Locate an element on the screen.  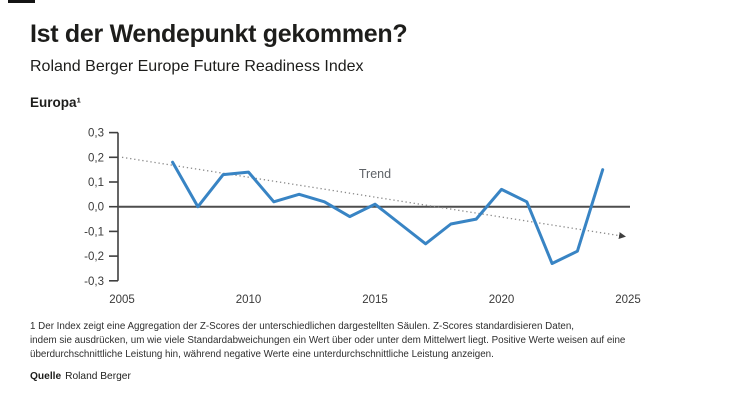
y-tick-label: 0,2 is located at coordinates (96, 158).